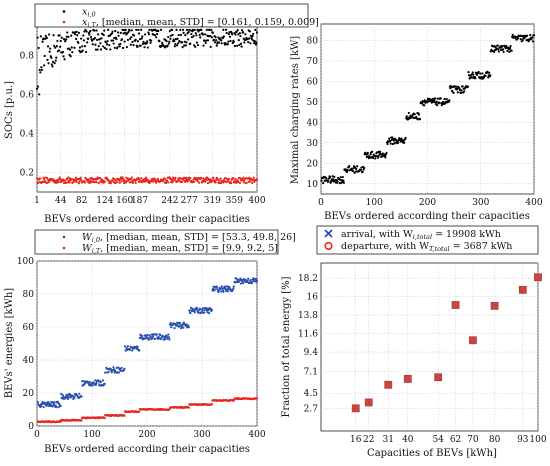 The height and width of the screenshot is (466, 550). What do you see at coordinates (421, 235) in the screenshot?
I see `fr-legend-label-arrival: arrival, with Wi,total = 19908 kWh` at bounding box center [421, 235].